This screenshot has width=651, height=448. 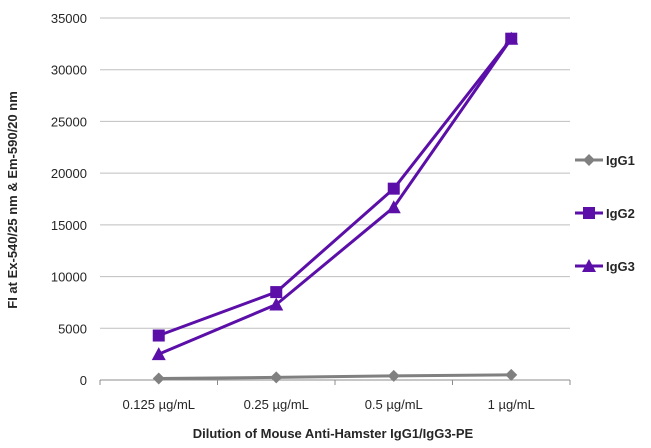 I want to click on y-tick-label: 10000, so click(x=69, y=277).